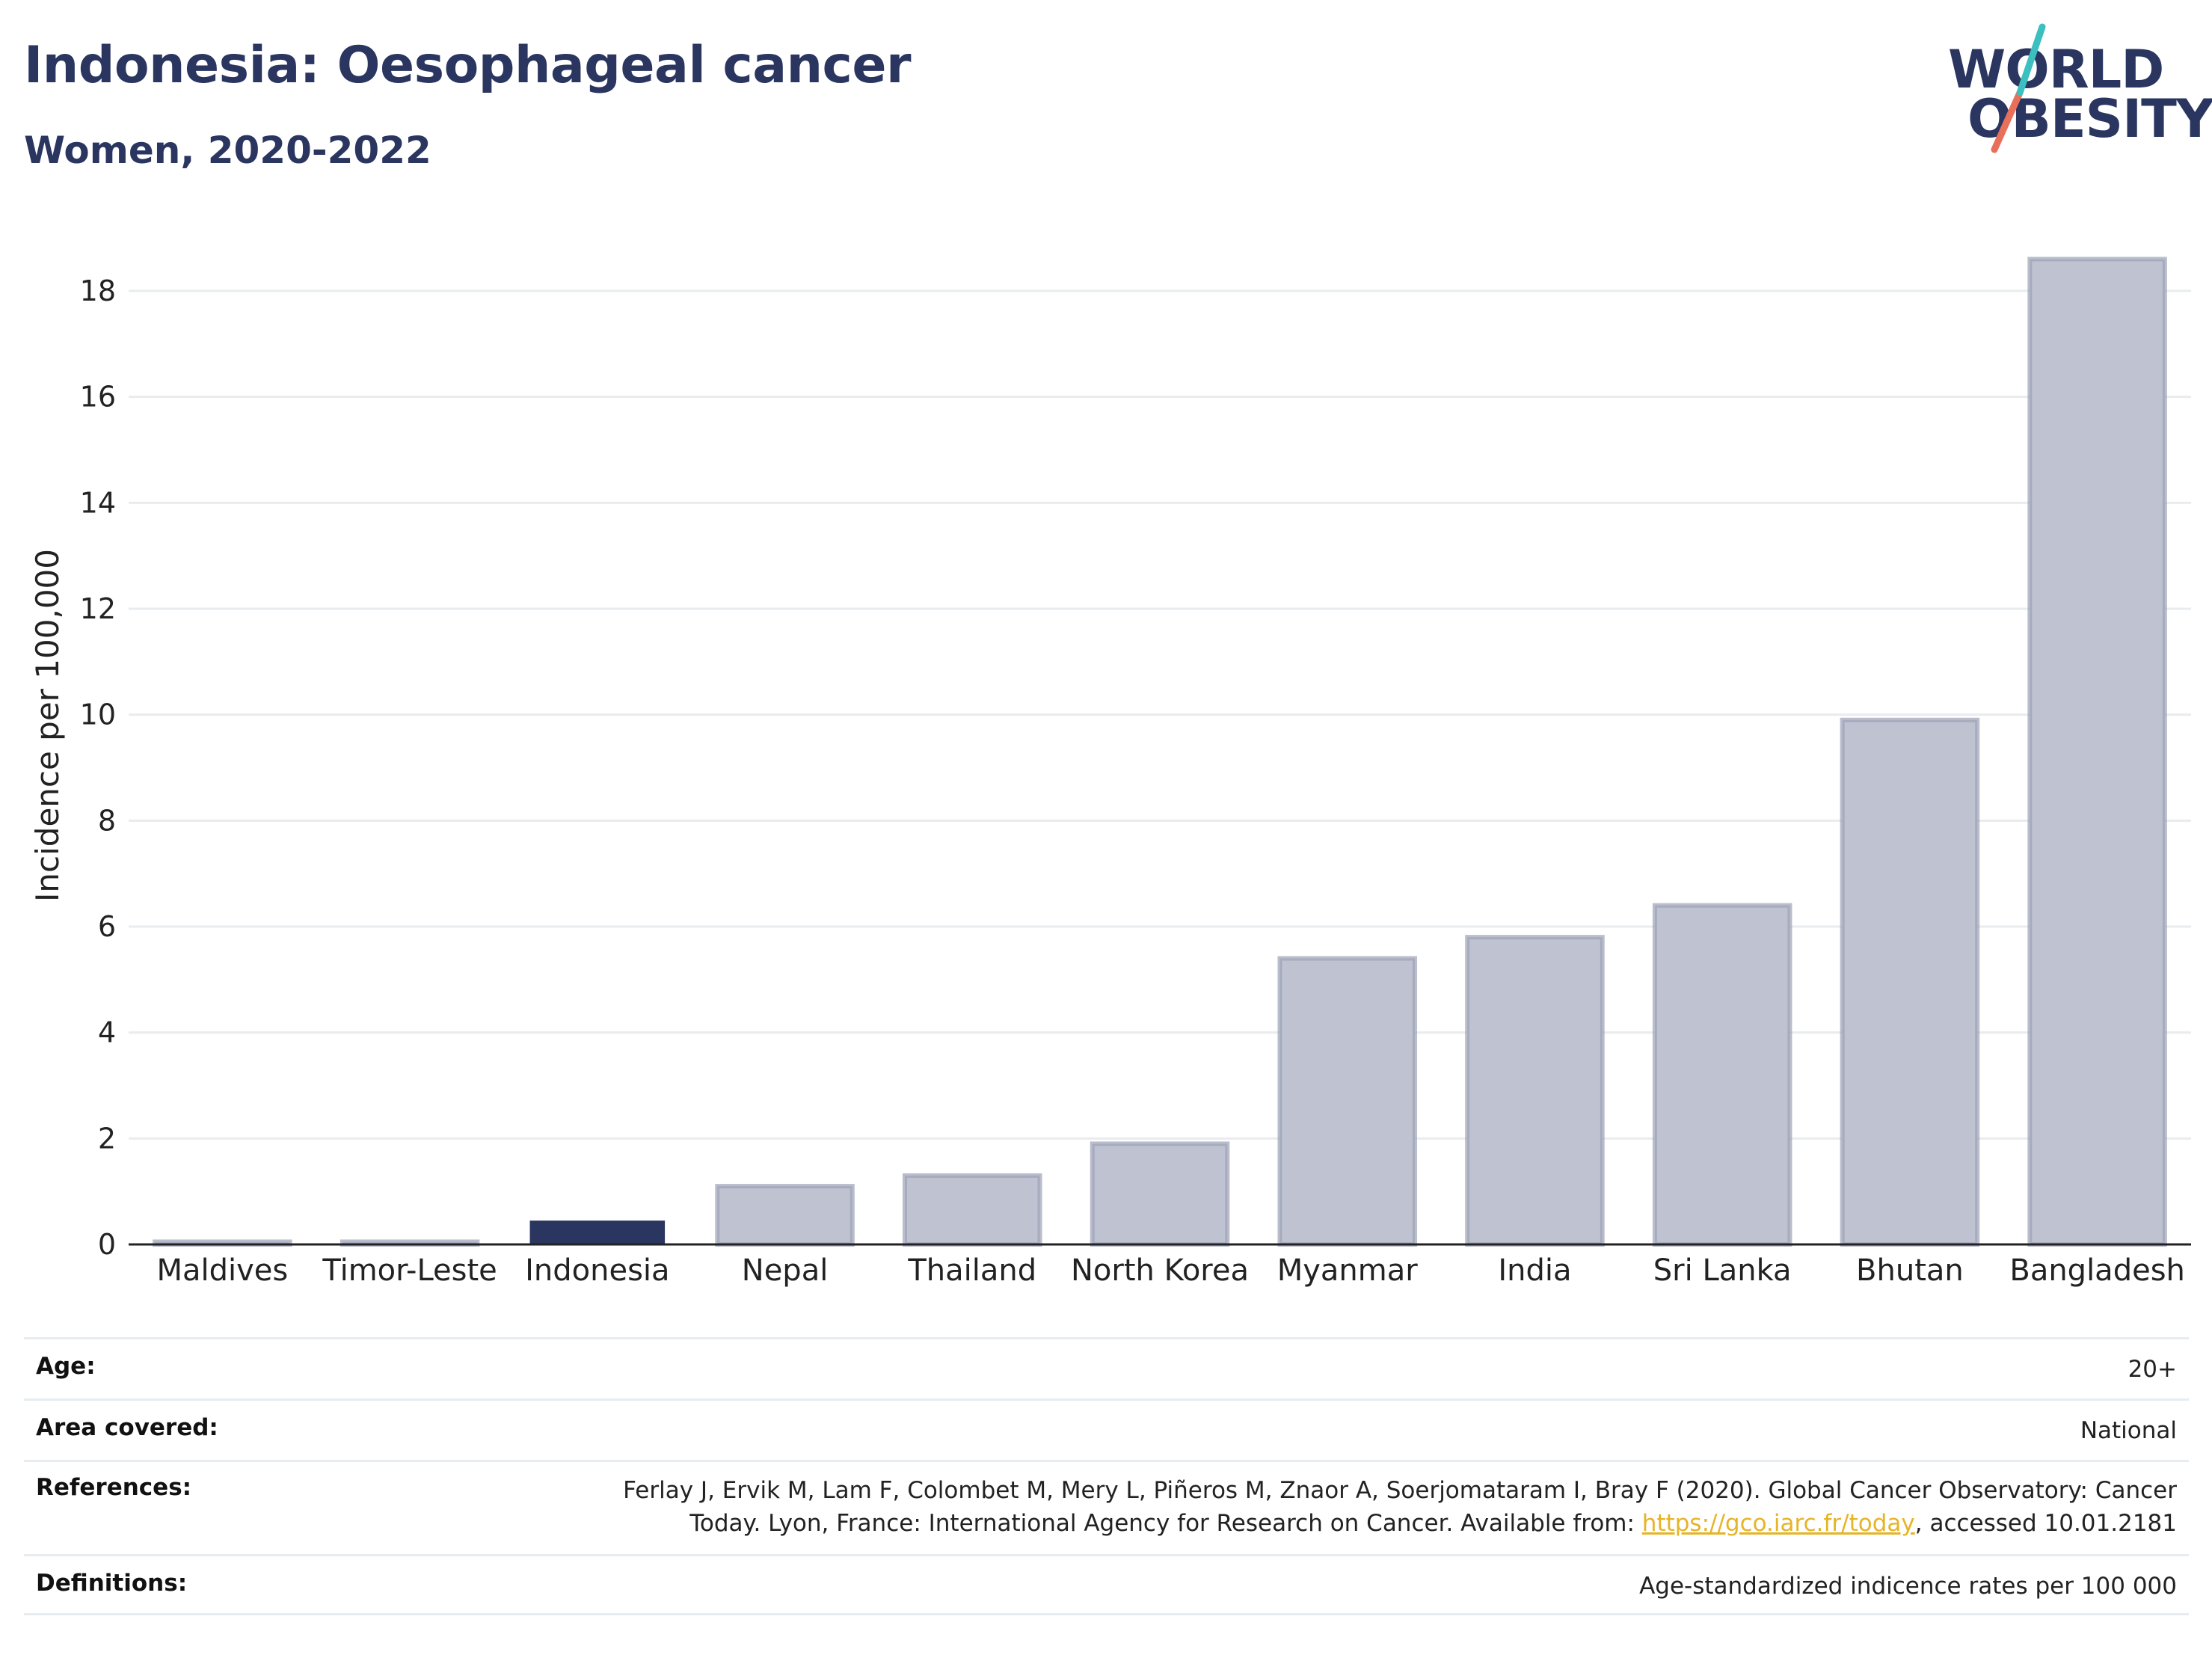 The height and width of the screenshot is (1655, 2212). Describe the element at coordinates (222, 1270) in the screenshot. I see `x-category-label: Maldives` at that location.